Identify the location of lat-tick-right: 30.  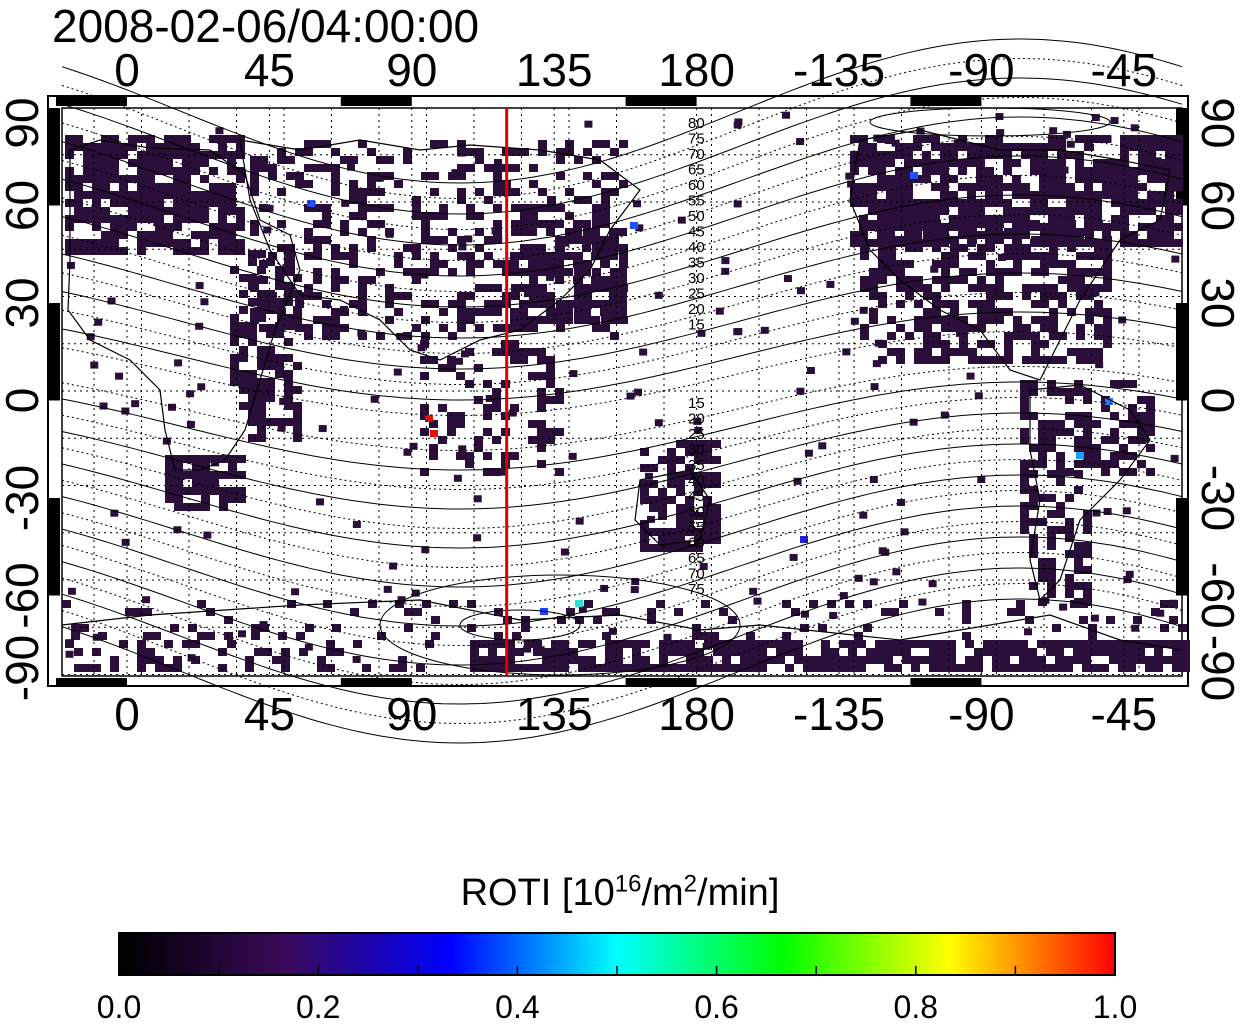
(1216, 302).